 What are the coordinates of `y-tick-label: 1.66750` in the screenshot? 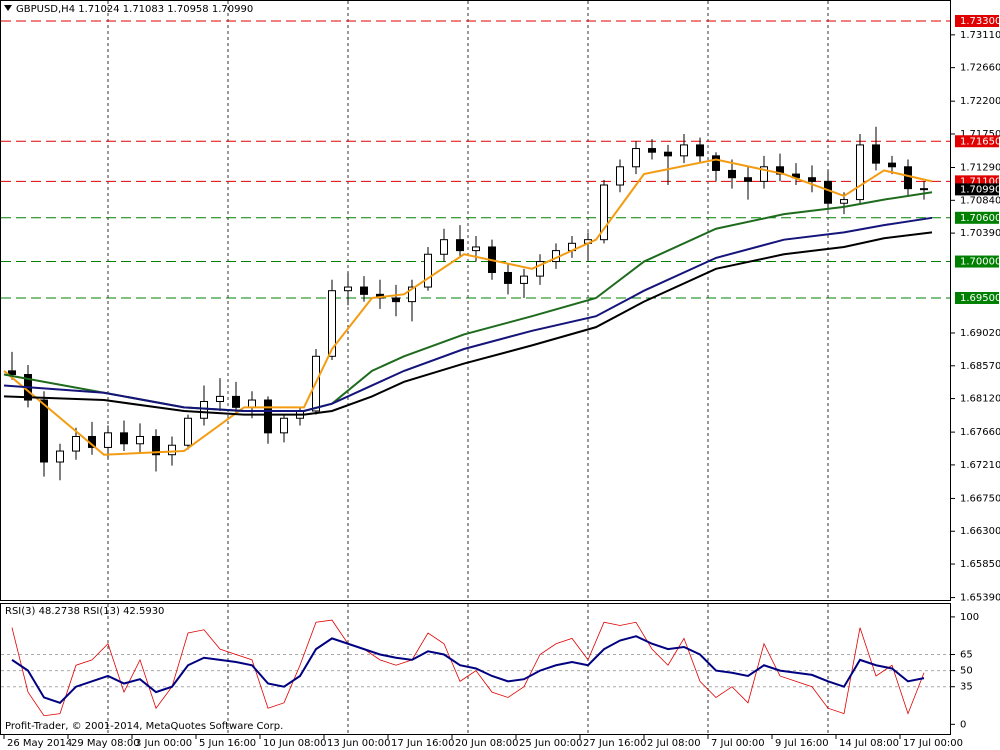 It's located at (980, 498).